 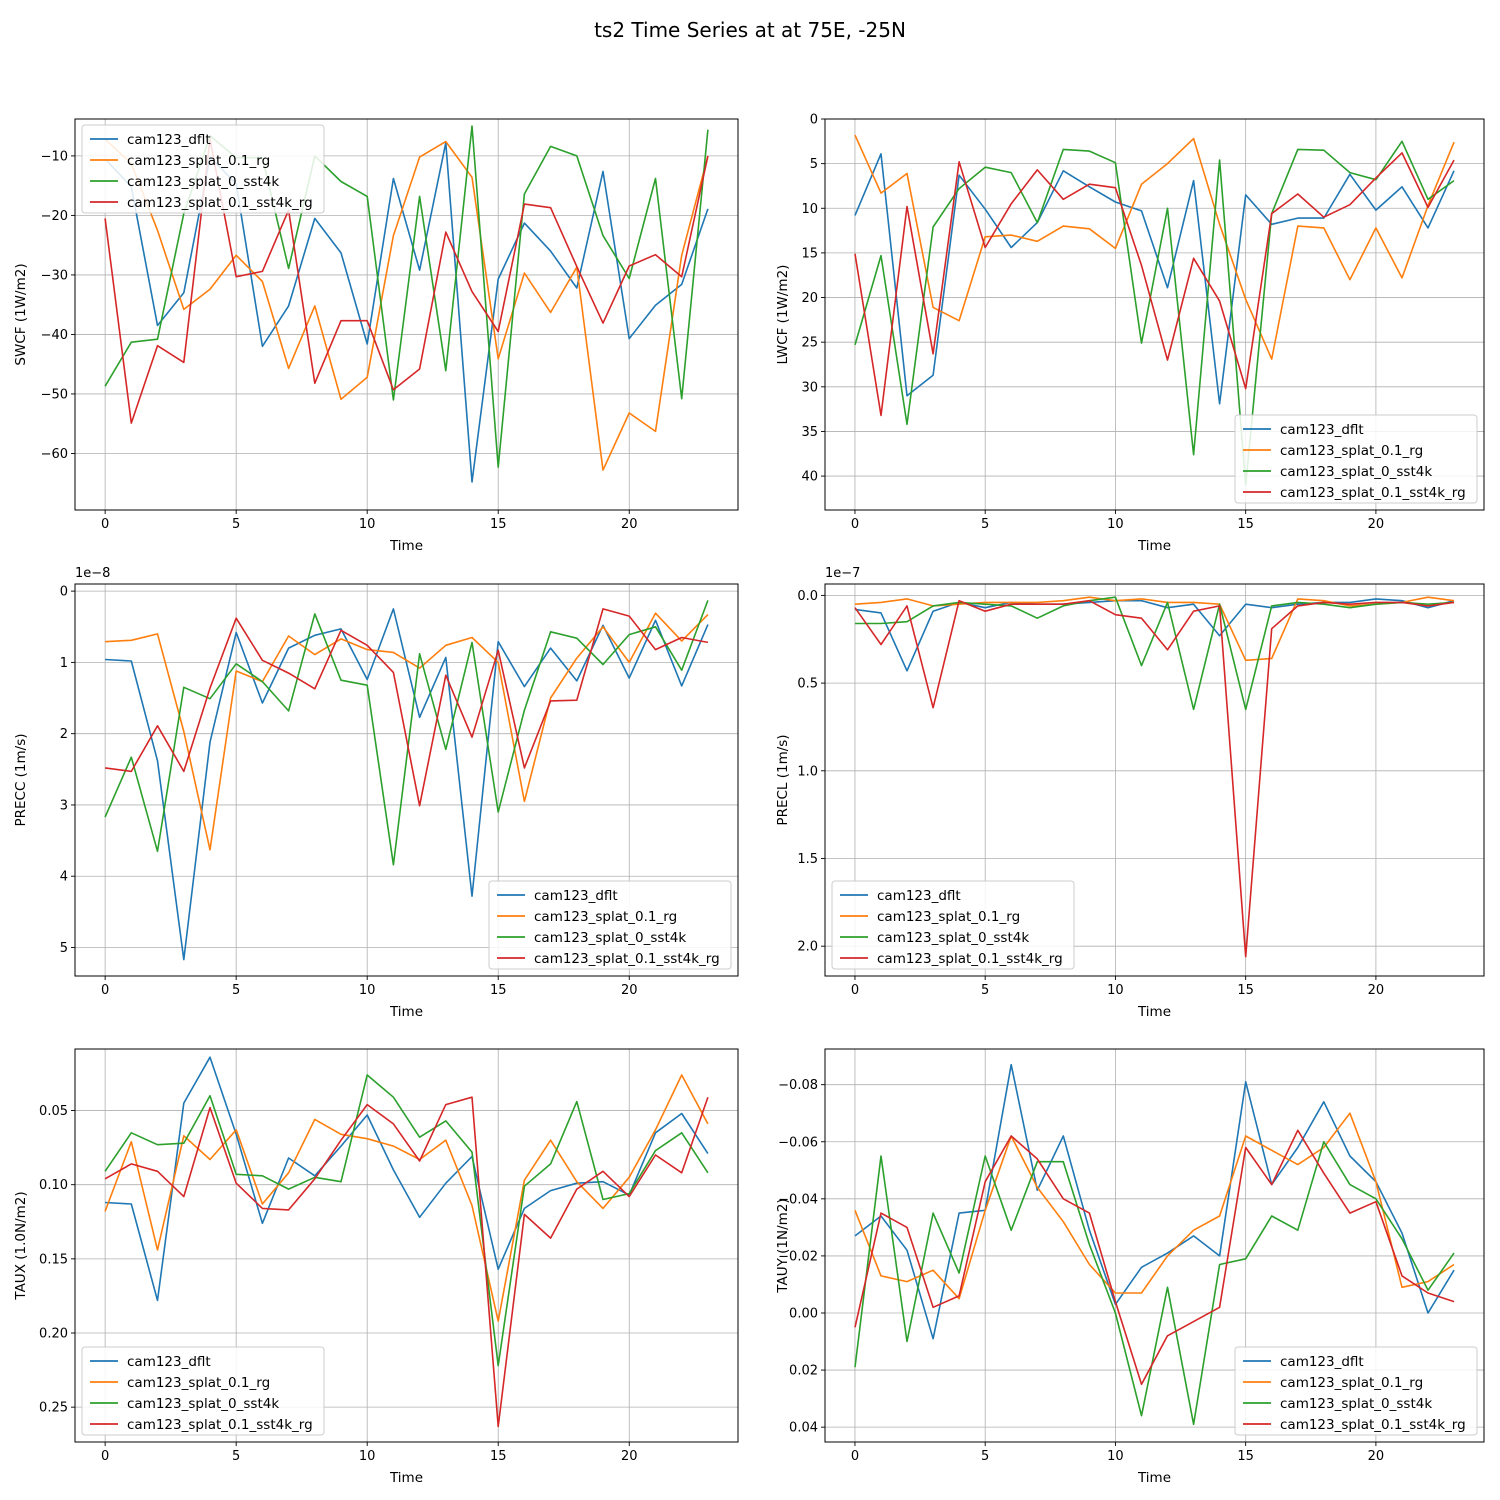 What do you see at coordinates (809, 432) in the screenshot?
I see `y-tick-label: 35` at bounding box center [809, 432].